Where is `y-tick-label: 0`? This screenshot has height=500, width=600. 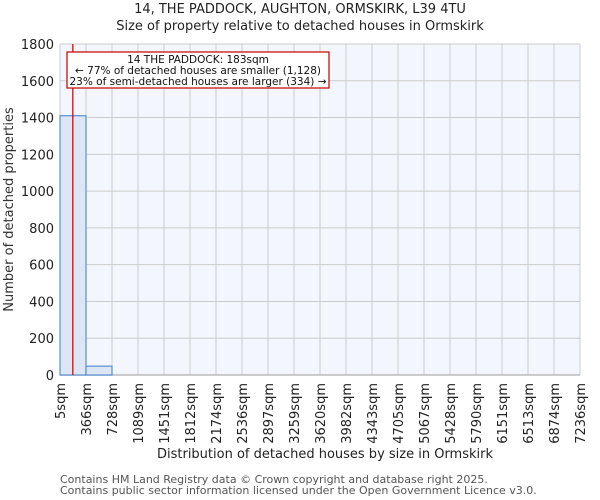 y-tick-label: 0 is located at coordinates (50, 376).